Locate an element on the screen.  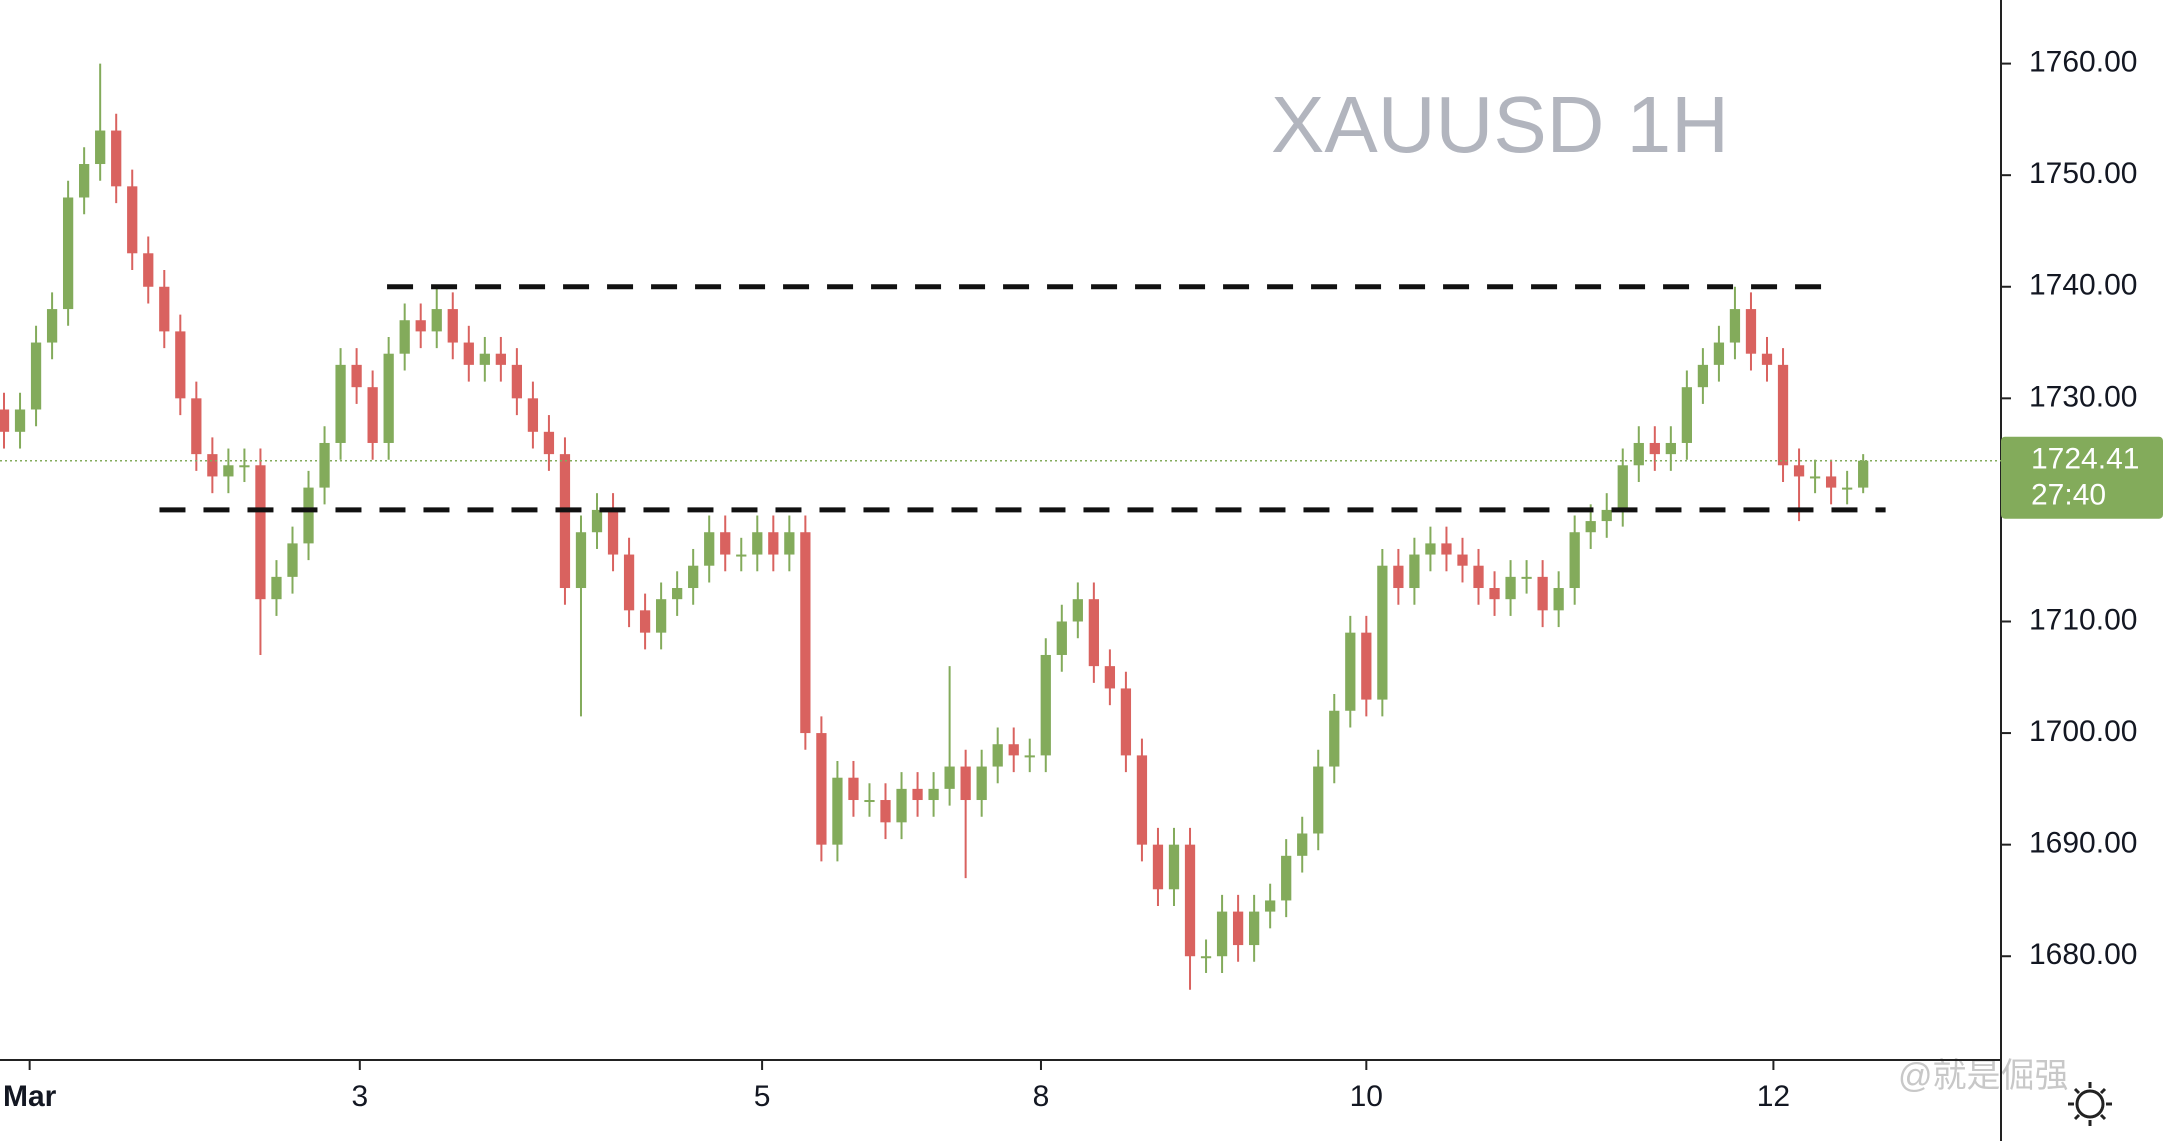
watermark: @就是倔强 is located at coordinates (1983, 1076).